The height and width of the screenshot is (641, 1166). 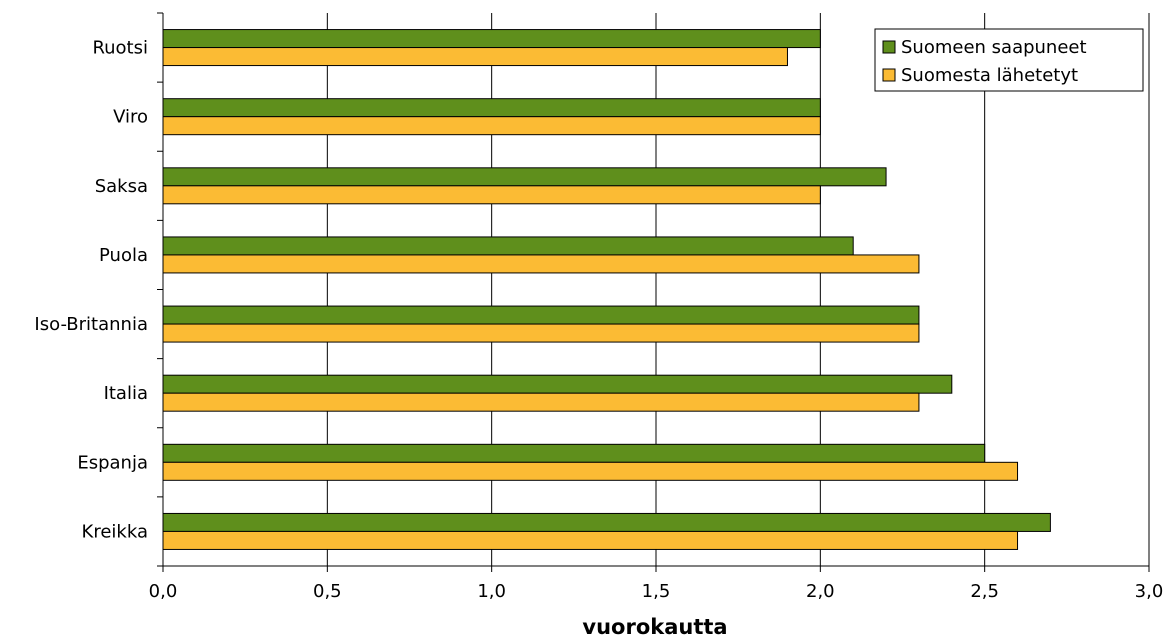 I want to click on bar-ruotsi-saapuneet, so click(x=491, y=39).